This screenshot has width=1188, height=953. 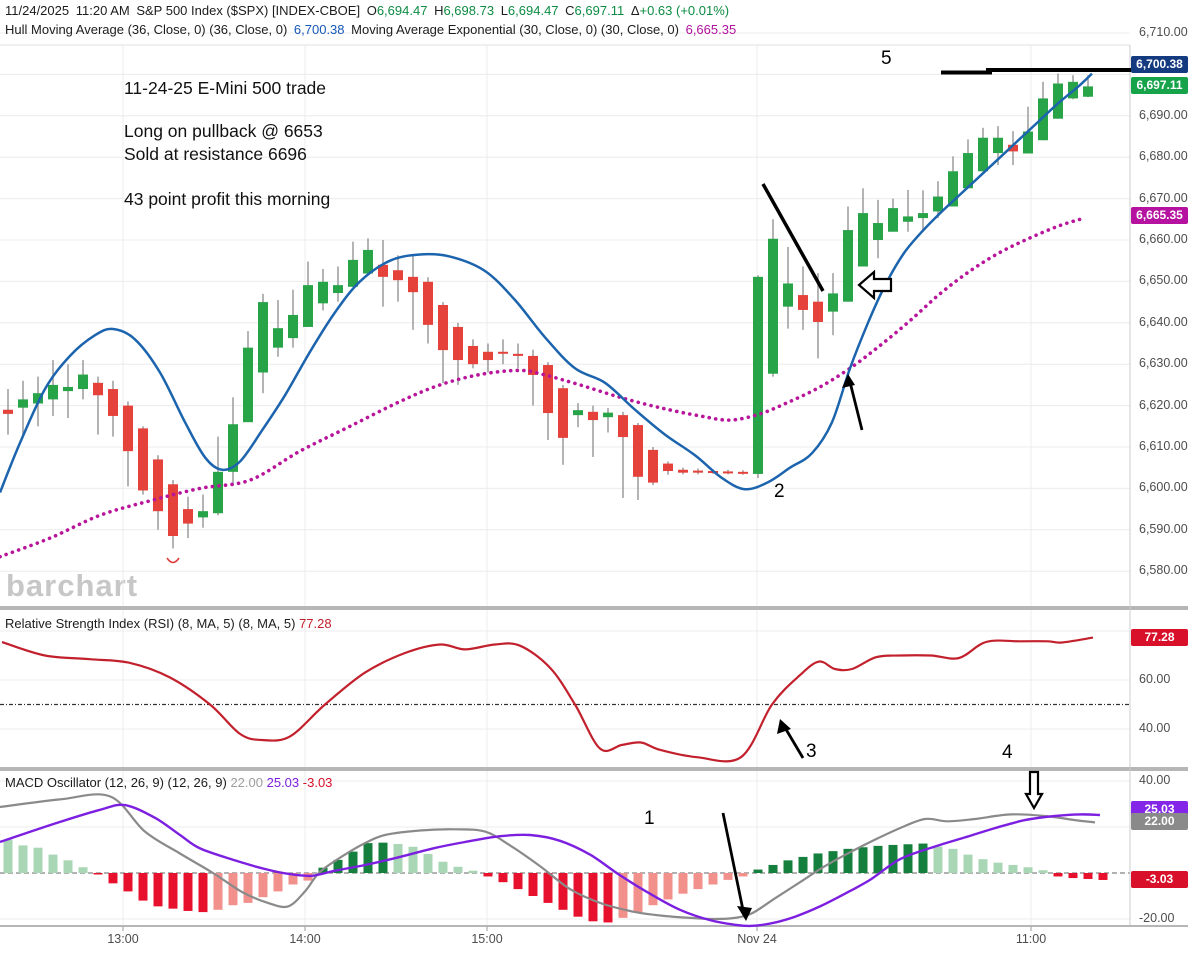 What do you see at coordinates (246, 782) in the screenshot?
I see `macd-line-value: 22.00` at bounding box center [246, 782].